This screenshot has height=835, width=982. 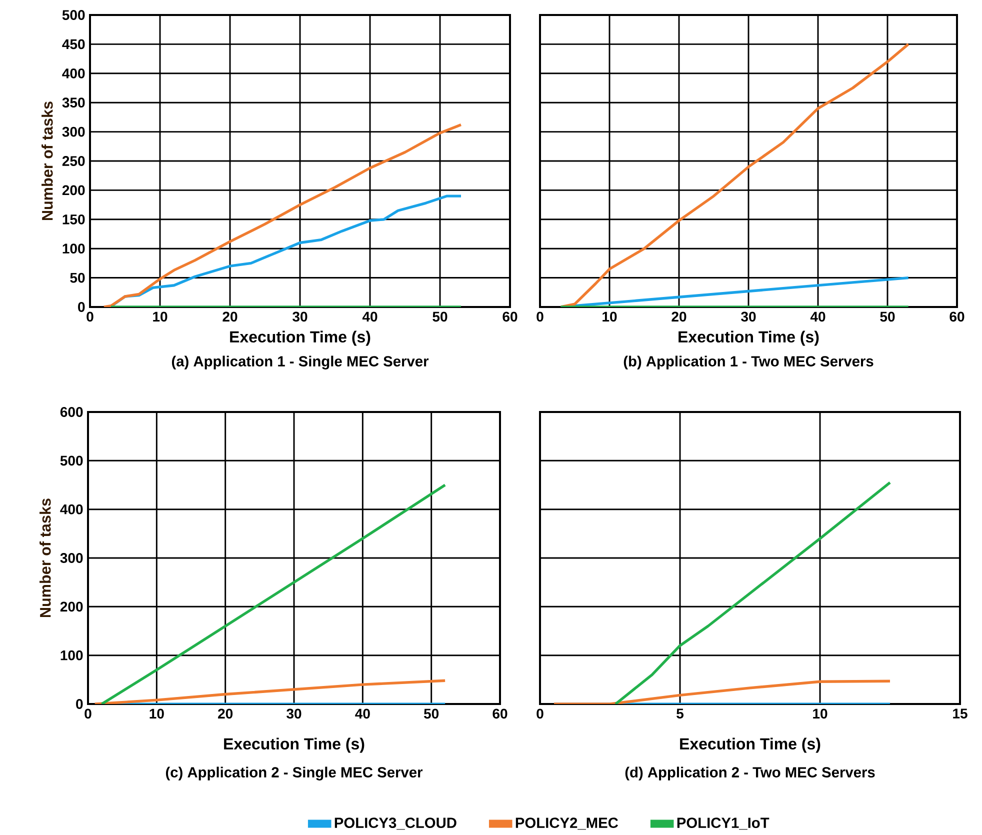 What do you see at coordinates (300, 363) in the screenshot?
I see `text: (a) Application 1 - Single MEC Server` at bounding box center [300, 363].